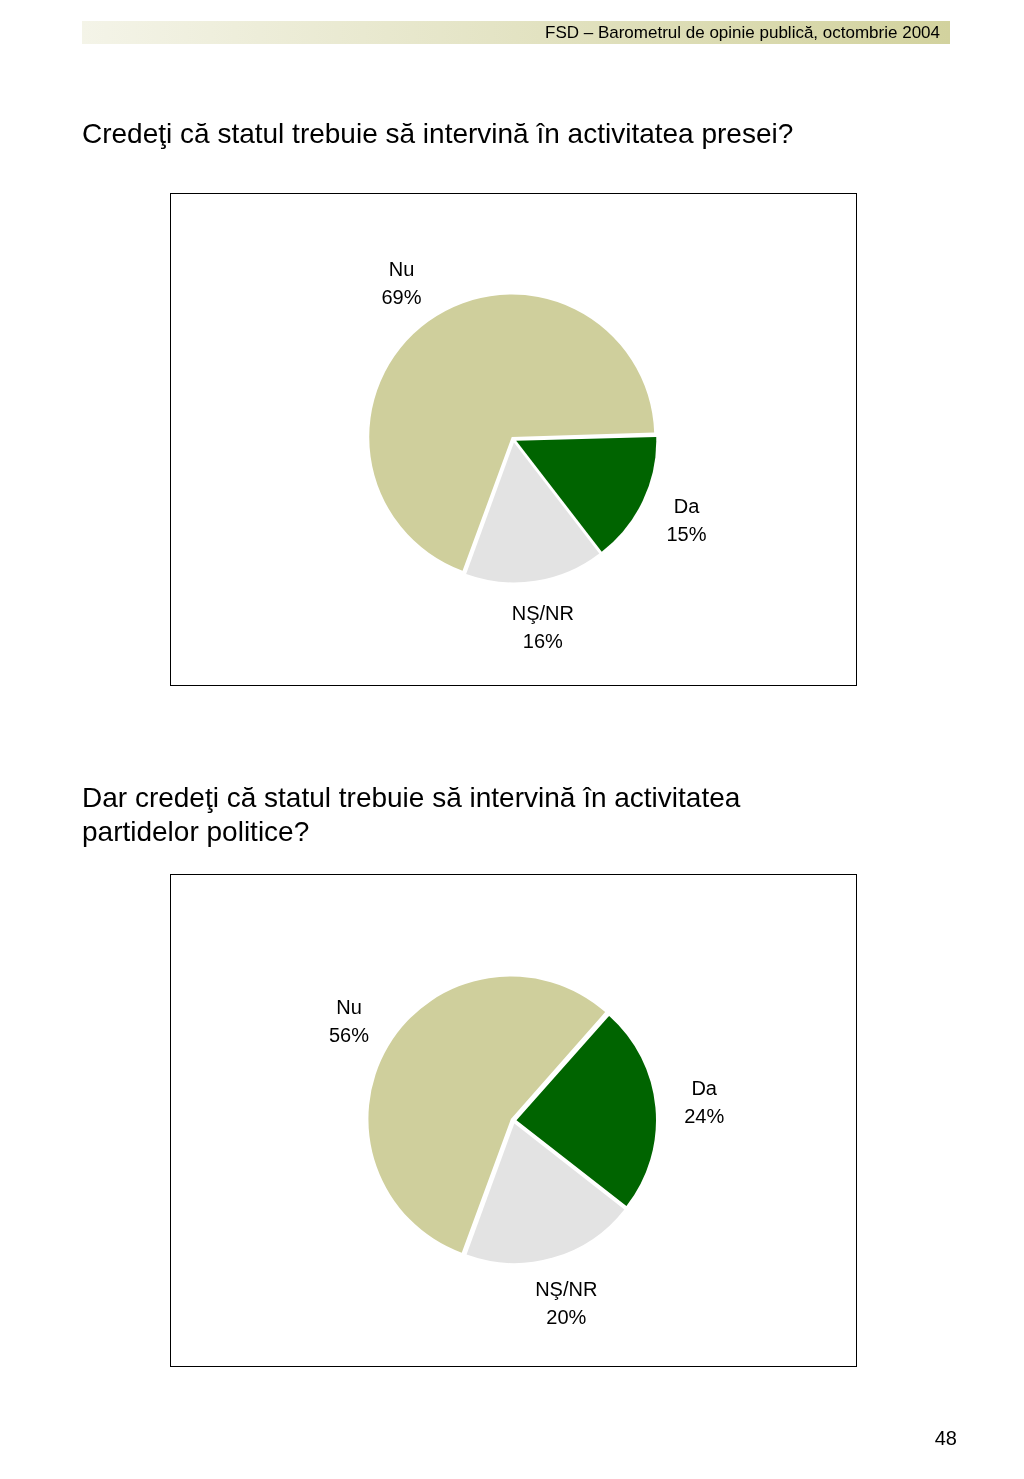  Describe the element at coordinates (349, 1034) in the screenshot. I see `data-label: 56%` at that location.